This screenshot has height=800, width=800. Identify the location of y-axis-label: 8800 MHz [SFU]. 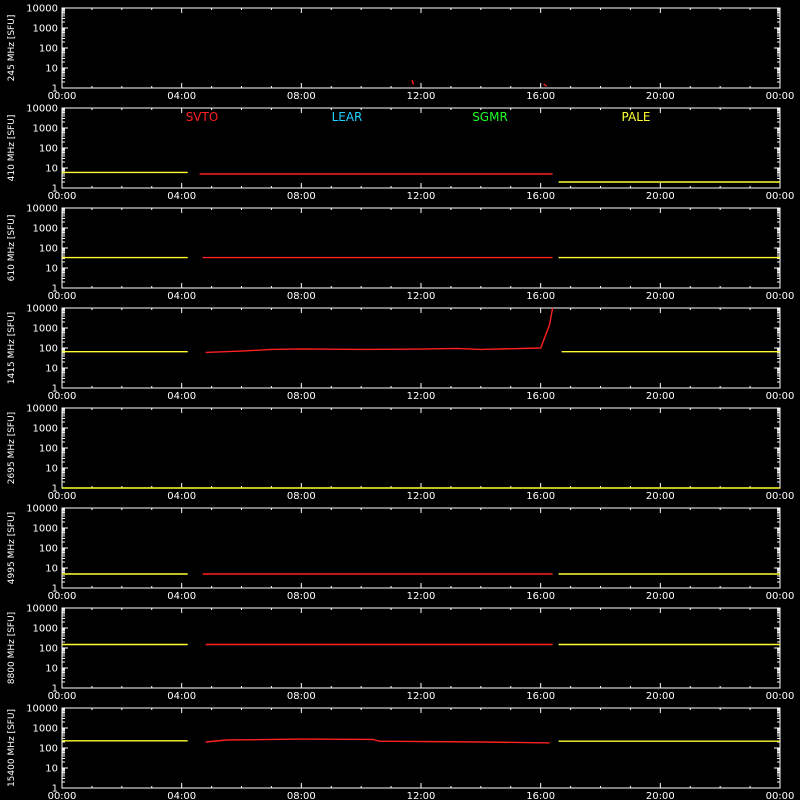
(12, 648).